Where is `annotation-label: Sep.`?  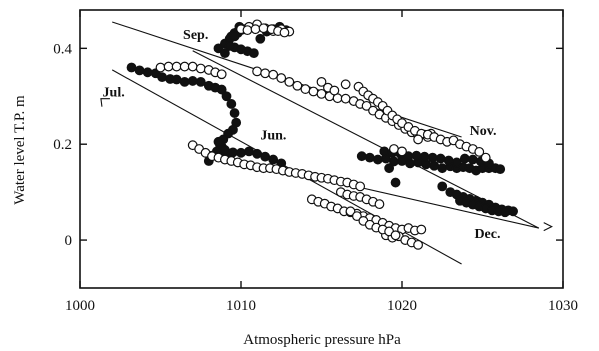
annotation-label: Sep. is located at coordinates (195, 35).